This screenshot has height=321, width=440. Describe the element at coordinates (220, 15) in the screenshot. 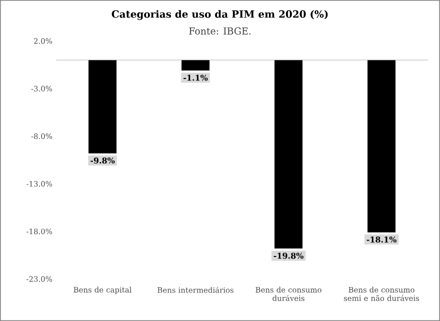

I see `chart-title: Categorias de uso da PIM em 2020 (%)` at that location.